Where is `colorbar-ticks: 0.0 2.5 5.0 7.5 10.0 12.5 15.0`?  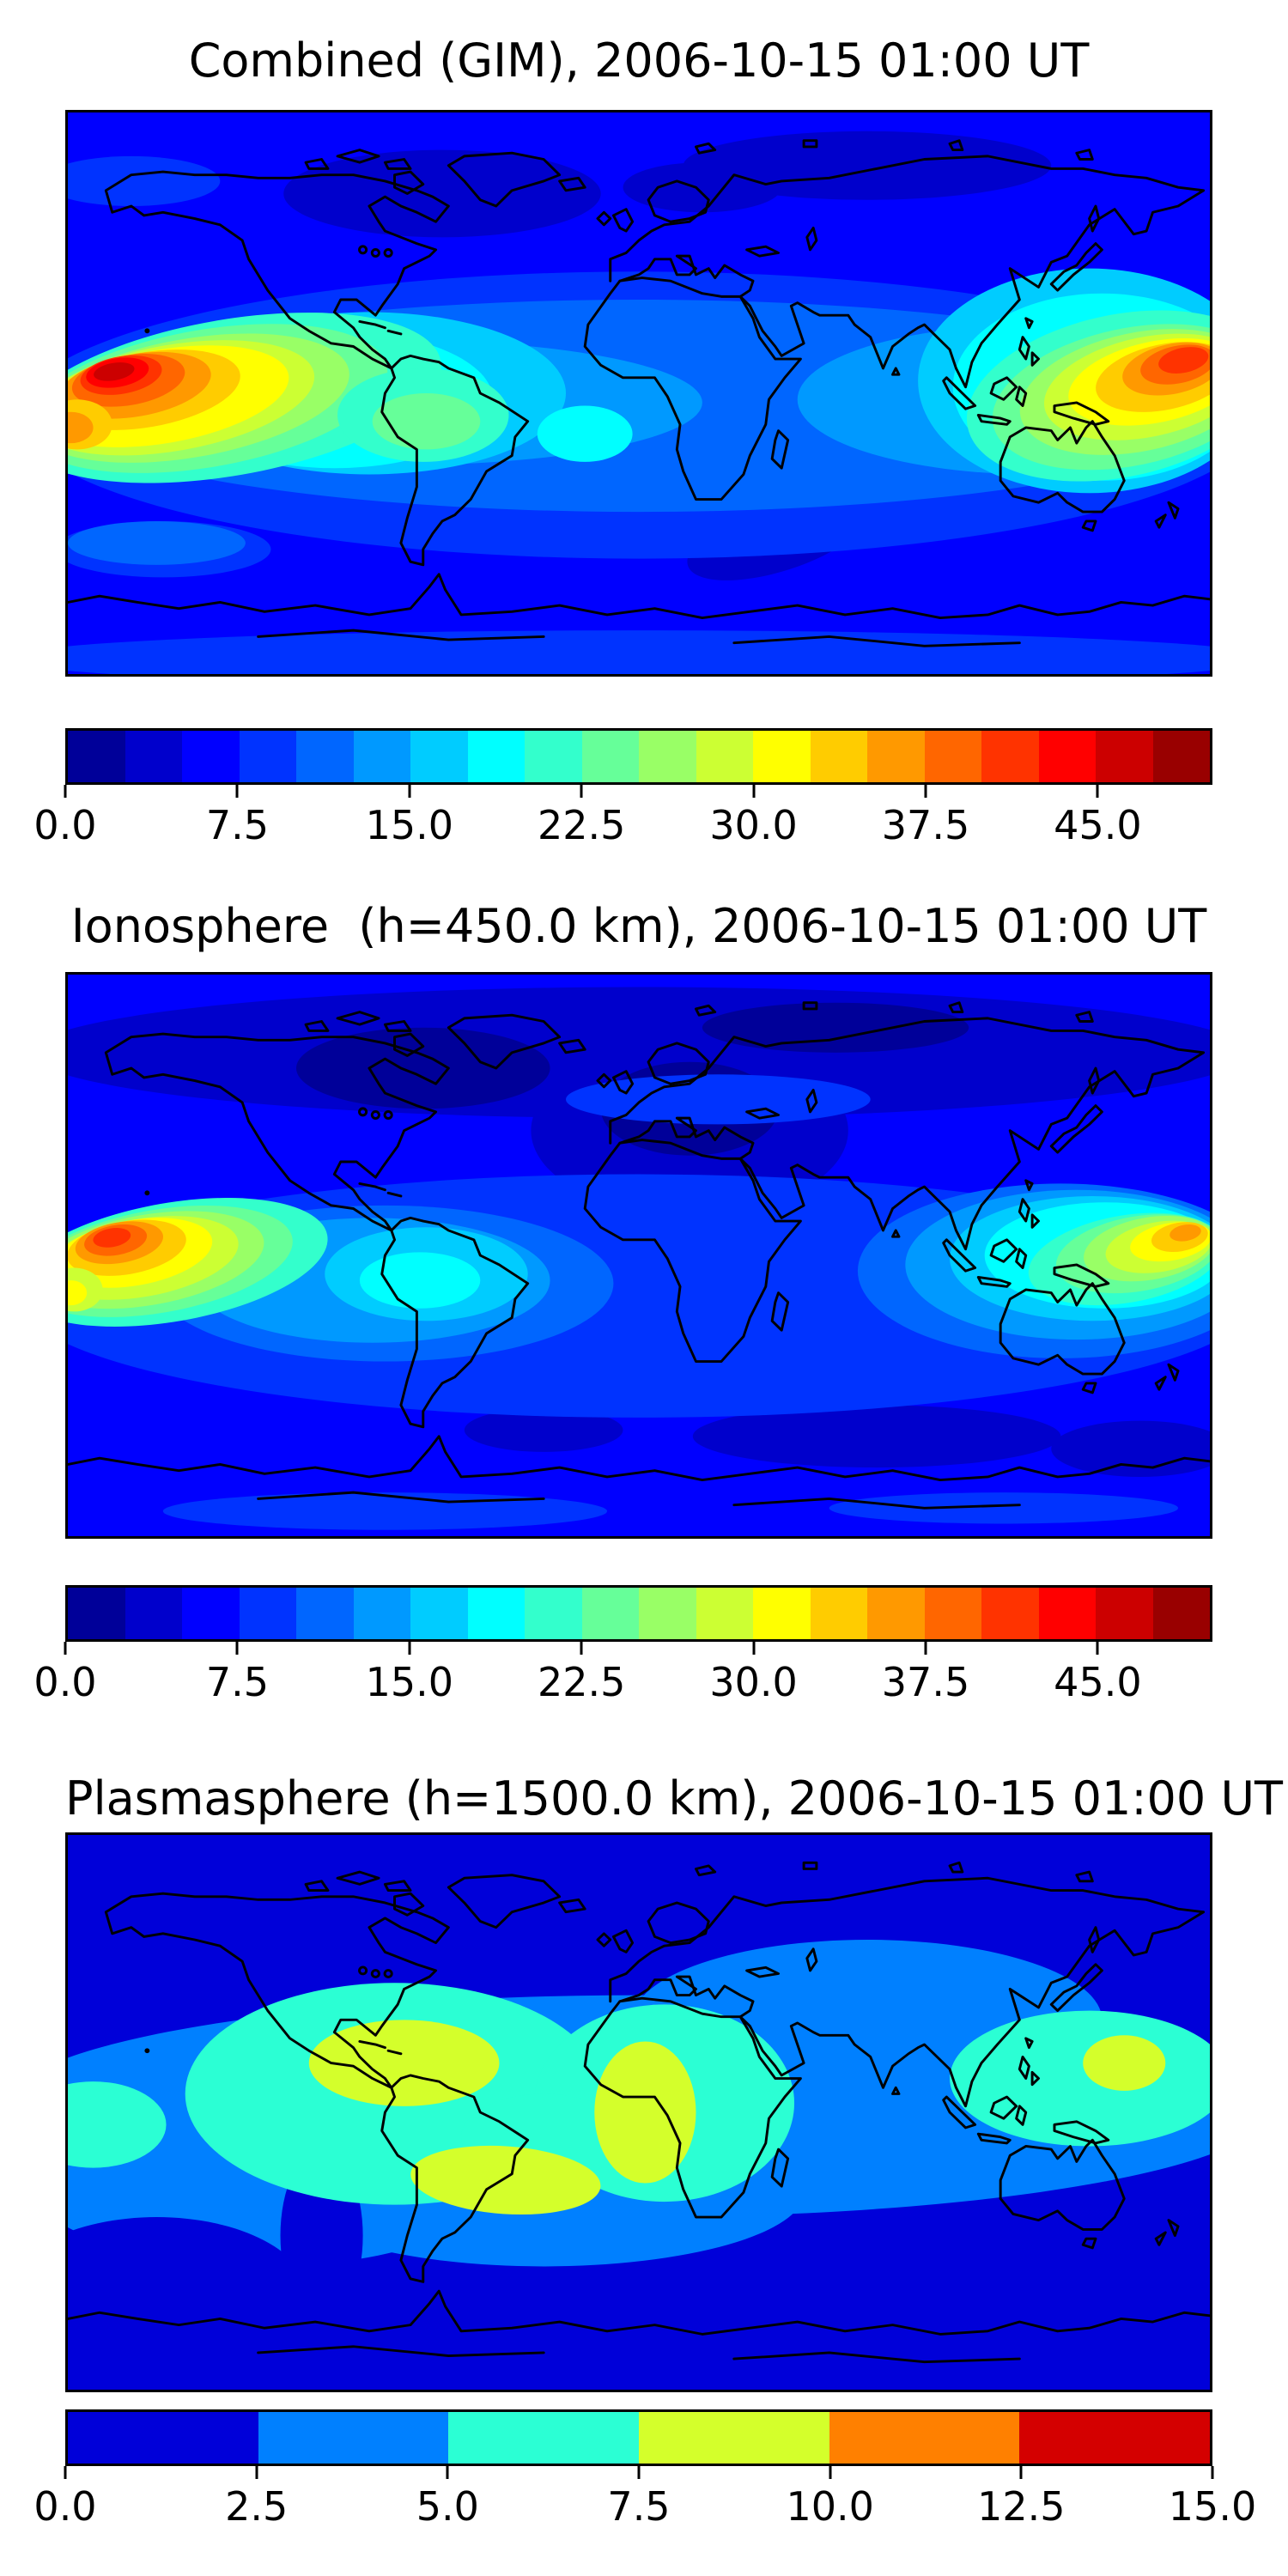
colorbar-ticks: 0.0 2.5 5.0 7.5 10.0 12.5 15.0 is located at coordinates (644, 2506).